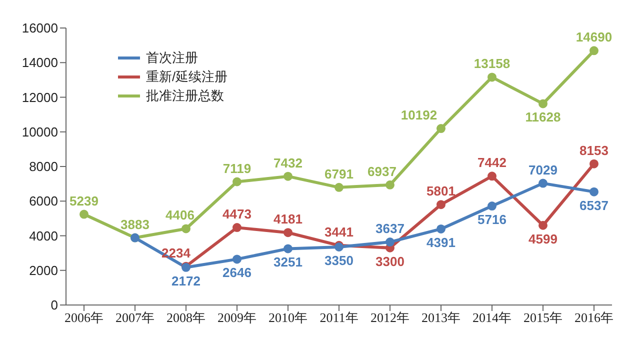 The width and height of the screenshot is (640, 348). Describe the element at coordinates (339, 174) in the screenshot. I see `data-label: 6791` at that location.